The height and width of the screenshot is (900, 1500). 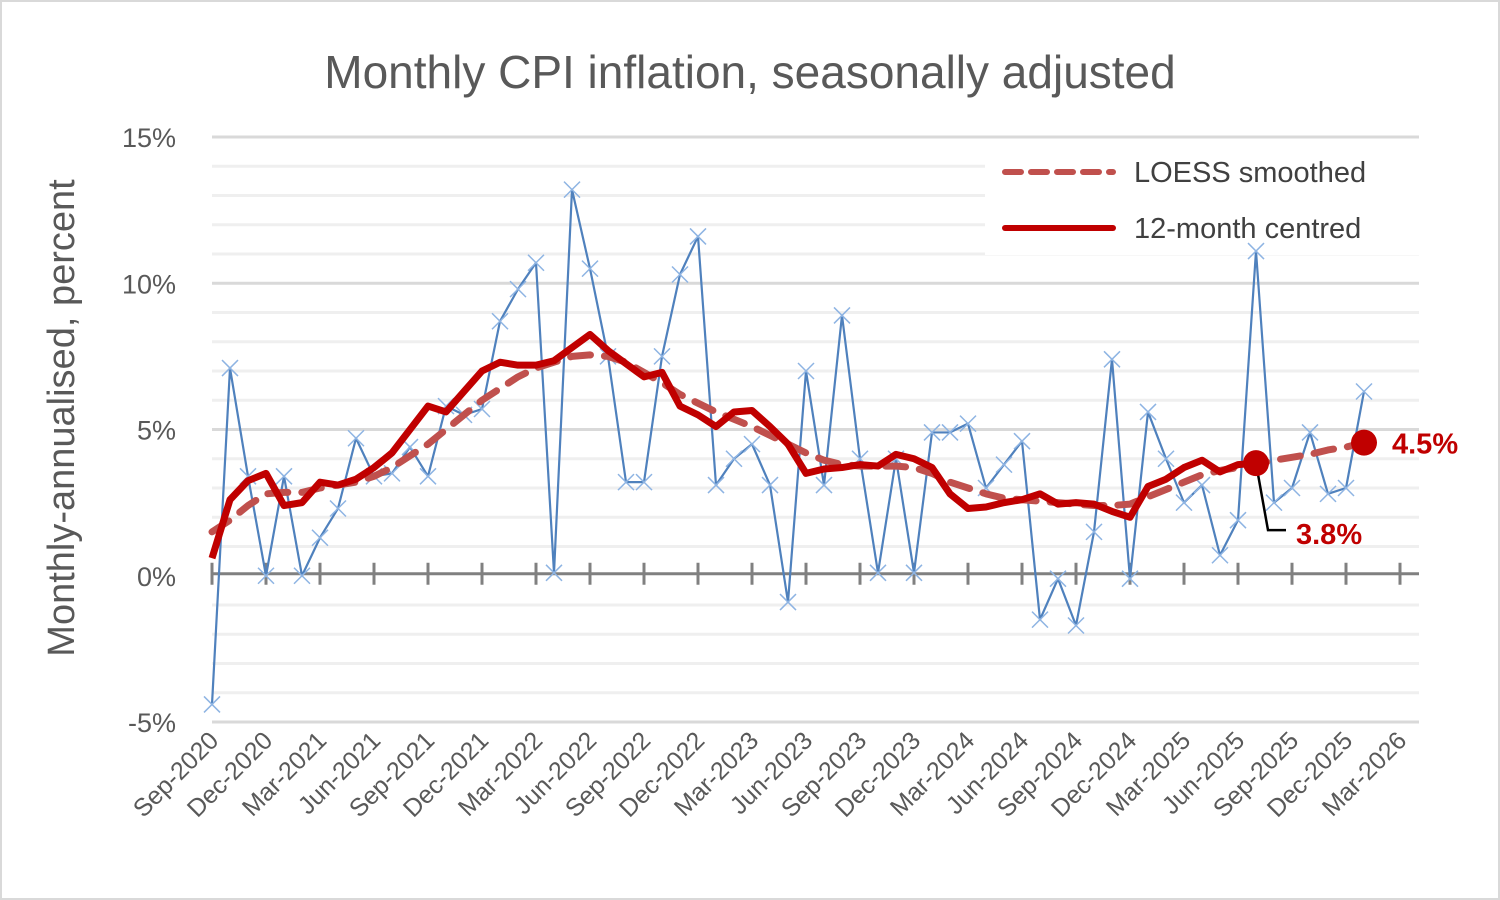 I want to click on legend-label-loess: LOESS smoothed, so click(x=1250, y=173).